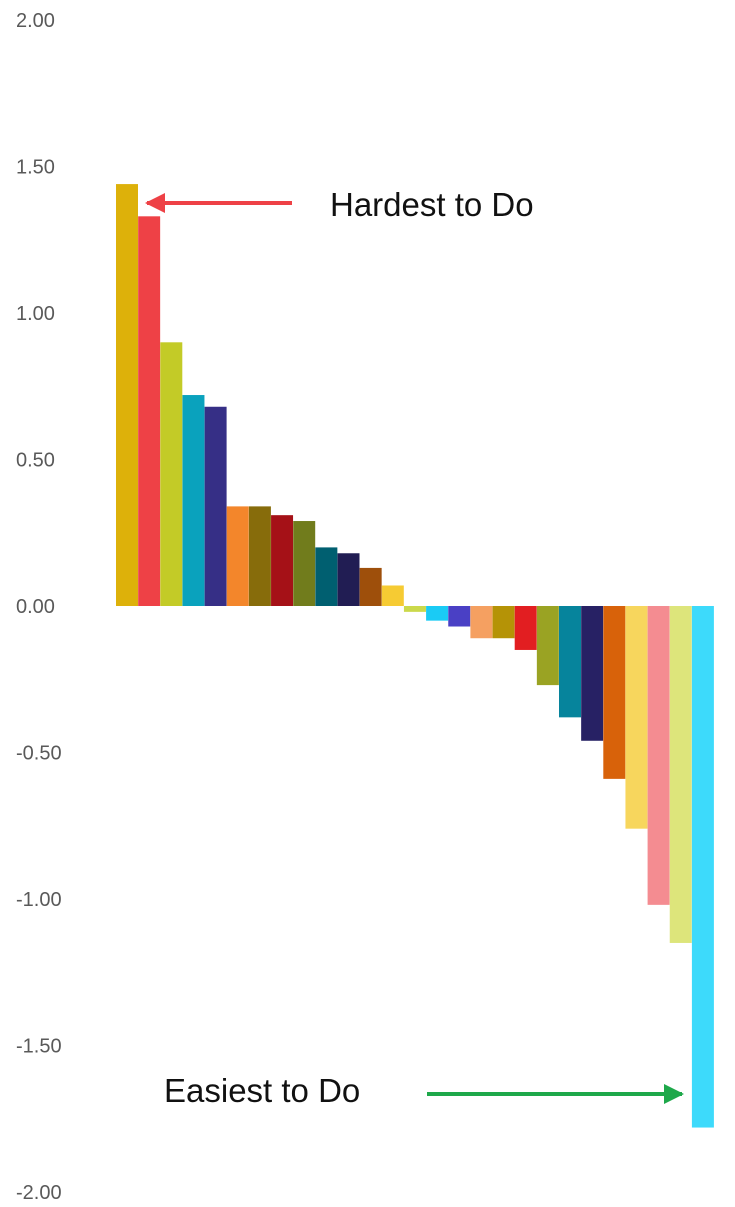  I want to click on y-axis: 2.00 1.50 1.00 0.50 0.00 -0.50 -1.00 -1.50 -2.00, so click(39, 607).